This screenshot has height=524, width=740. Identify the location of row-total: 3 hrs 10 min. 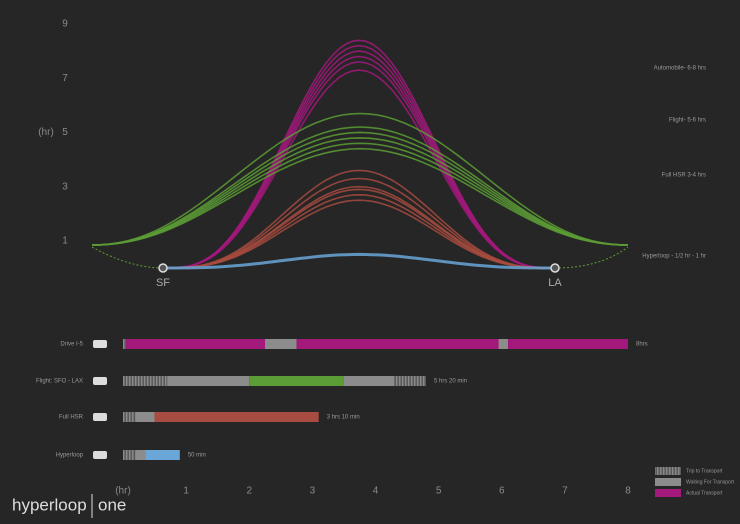
(343, 418).